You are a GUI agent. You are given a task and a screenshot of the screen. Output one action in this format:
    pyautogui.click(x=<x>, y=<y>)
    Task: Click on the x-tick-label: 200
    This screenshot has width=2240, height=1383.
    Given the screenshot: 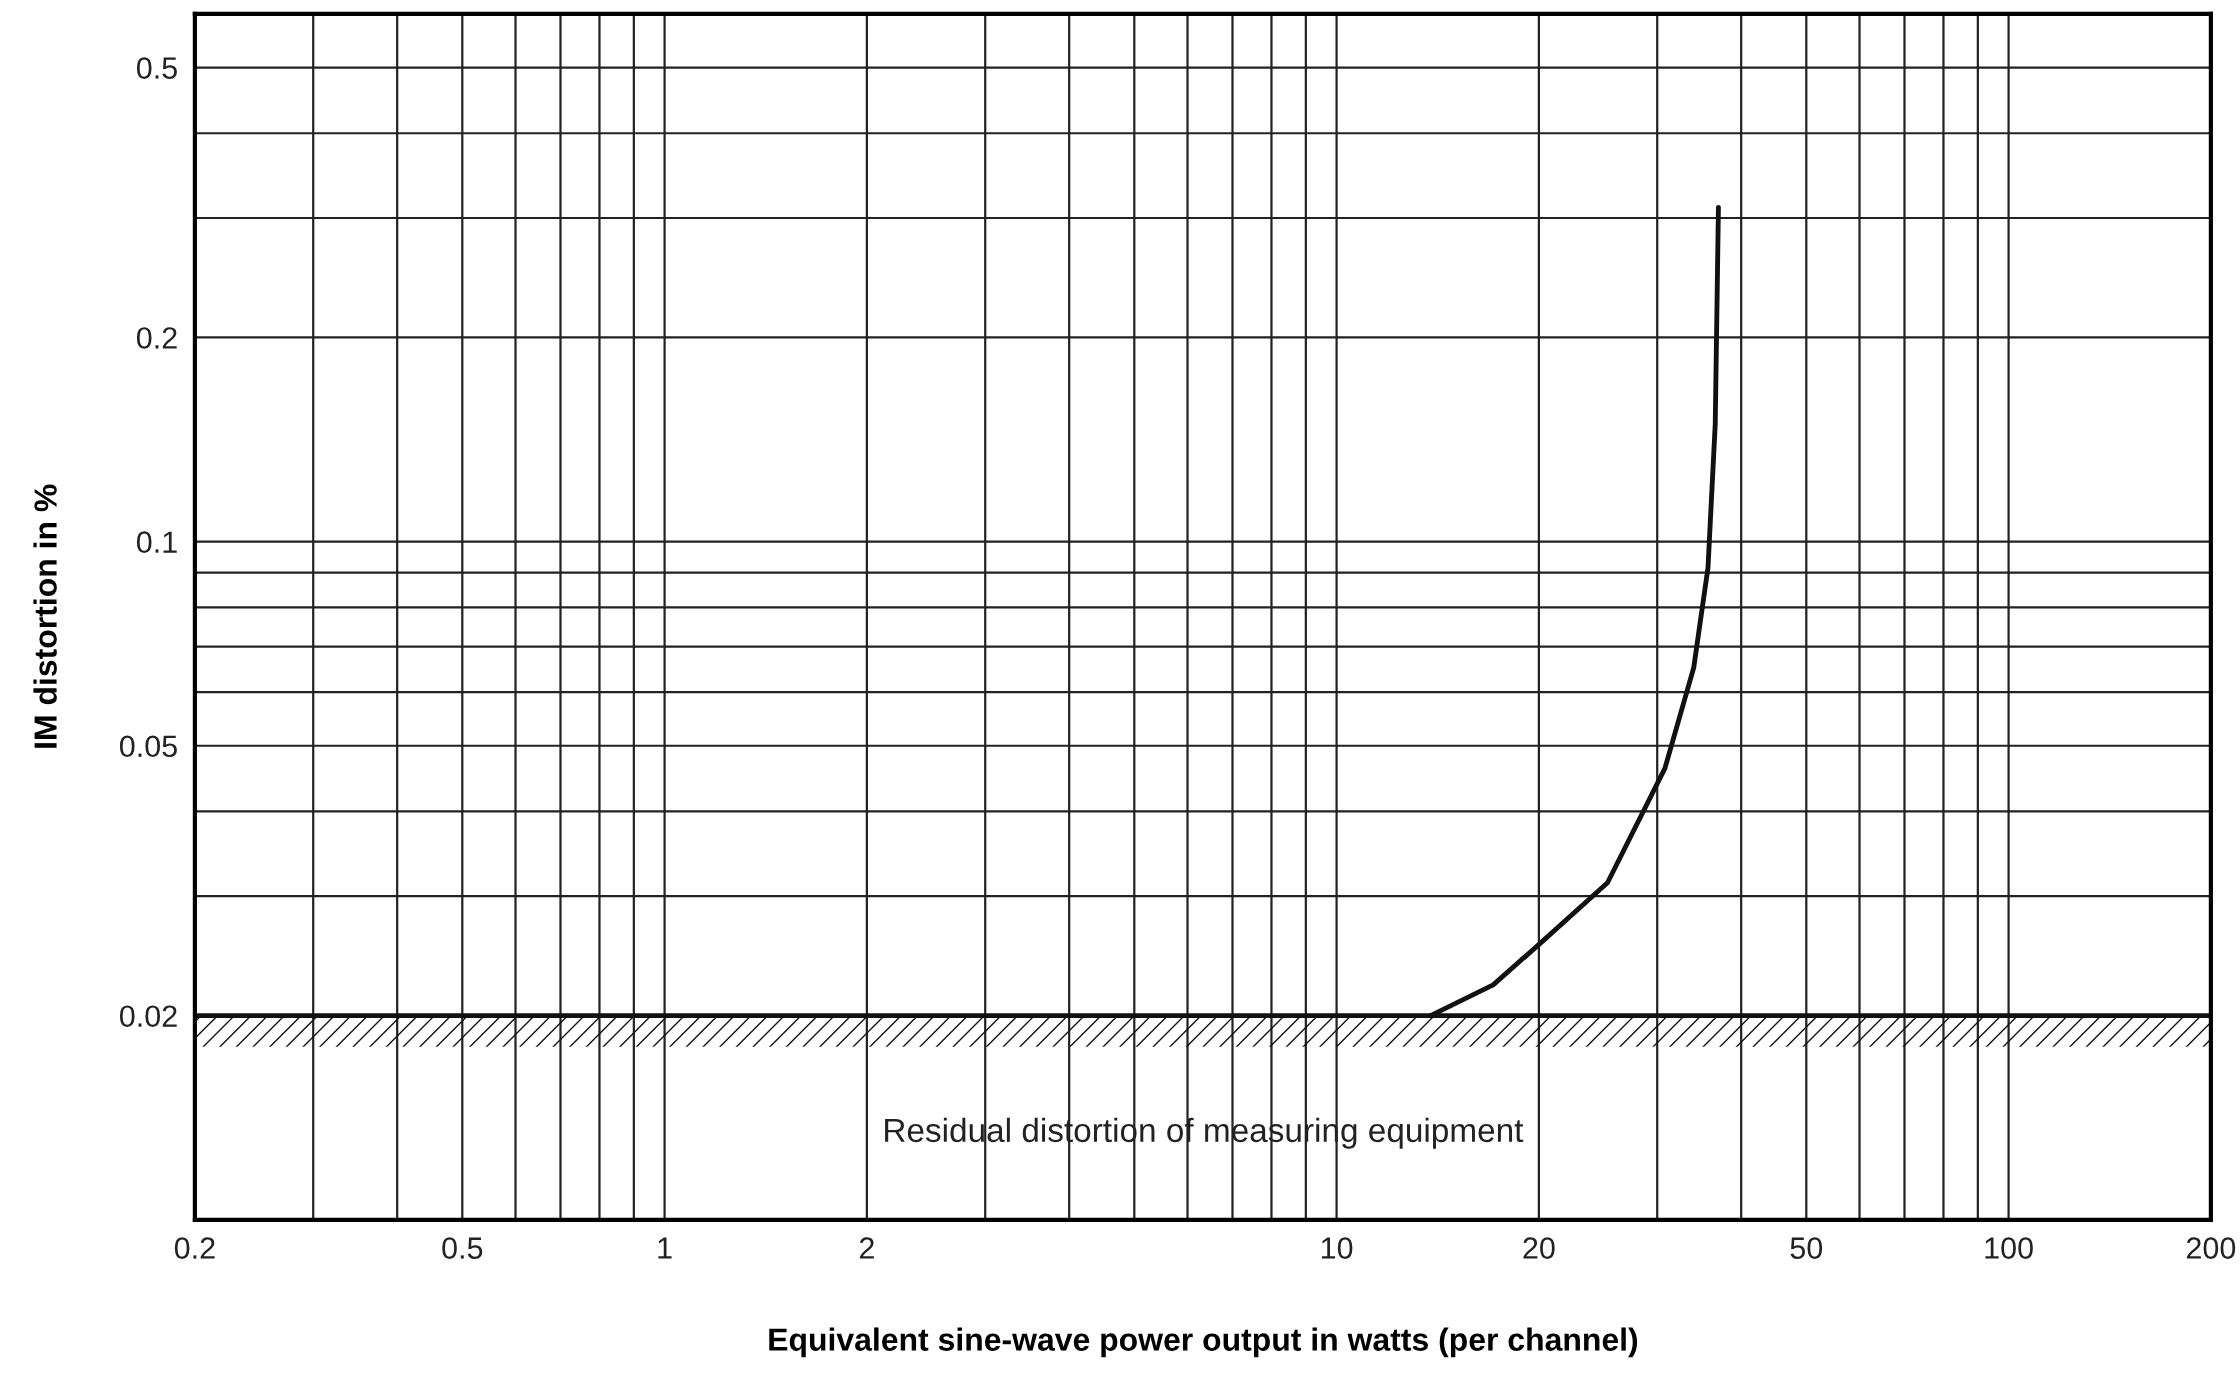 What is the action you would take?
    pyautogui.click(x=2211, y=1248)
    